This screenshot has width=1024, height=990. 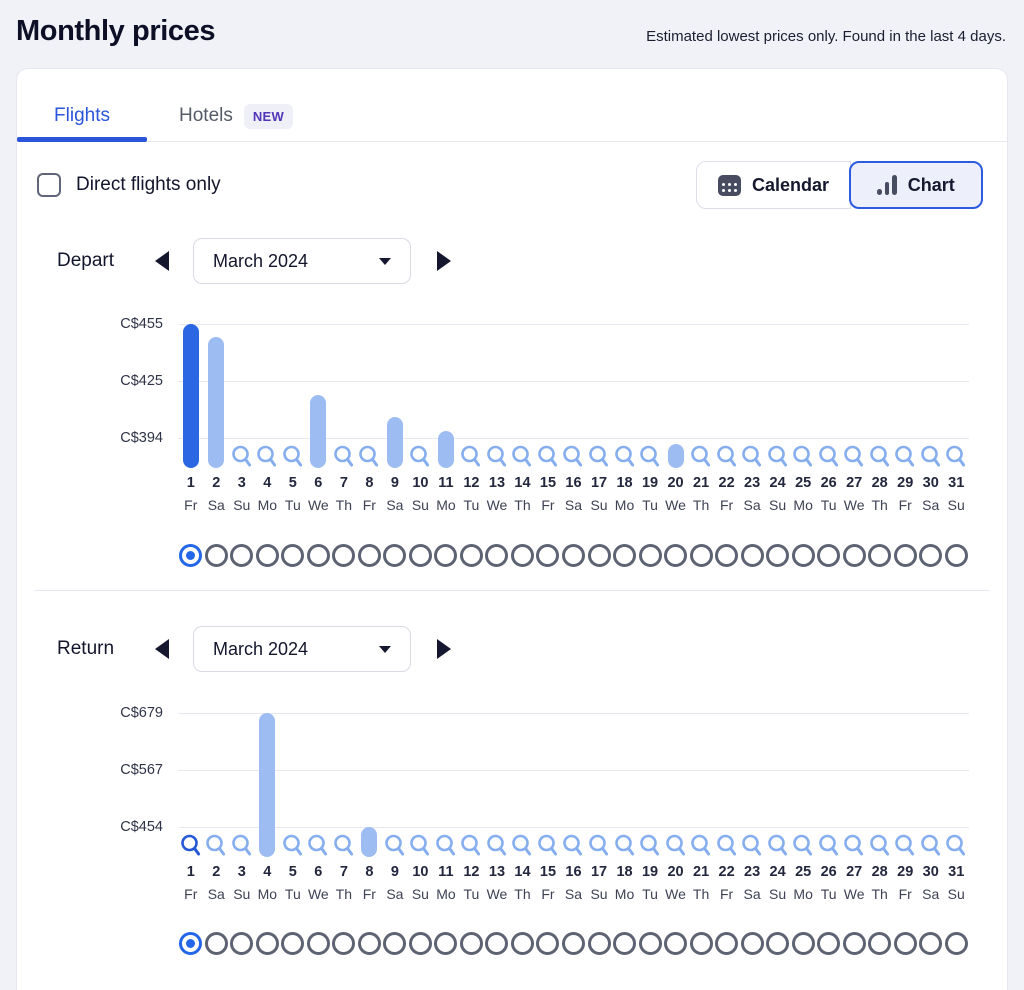 What do you see at coordinates (191, 785) in the screenshot?
I see `return-day-1-column` at bounding box center [191, 785].